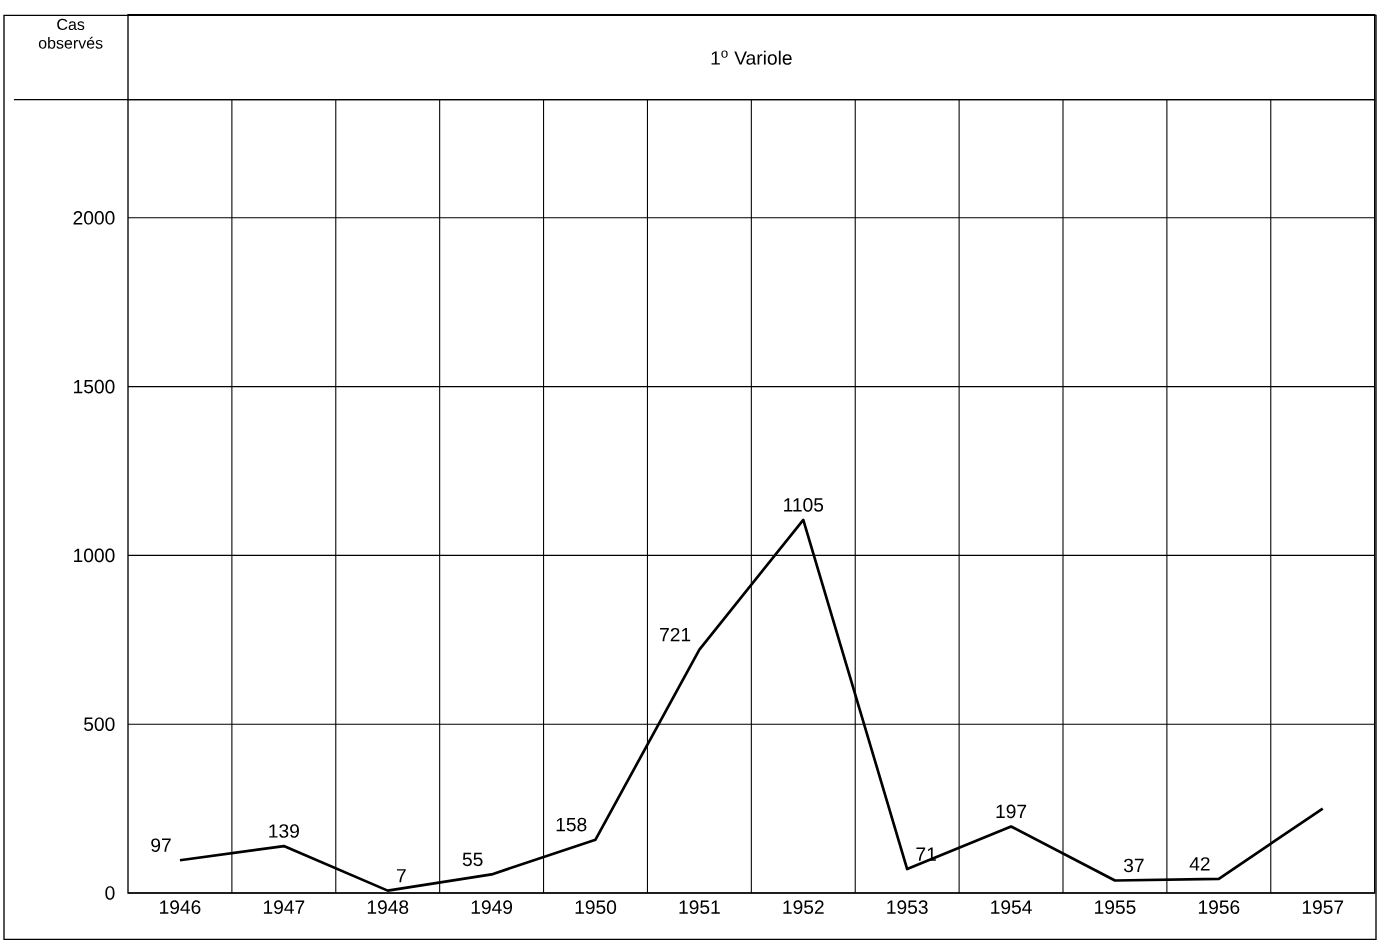 This screenshot has height=942, width=1379. What do you see at coordinates (1011, 907) in the screenshot?
I see `x-tick-label: 1954` at bounding box center [1011, 907].